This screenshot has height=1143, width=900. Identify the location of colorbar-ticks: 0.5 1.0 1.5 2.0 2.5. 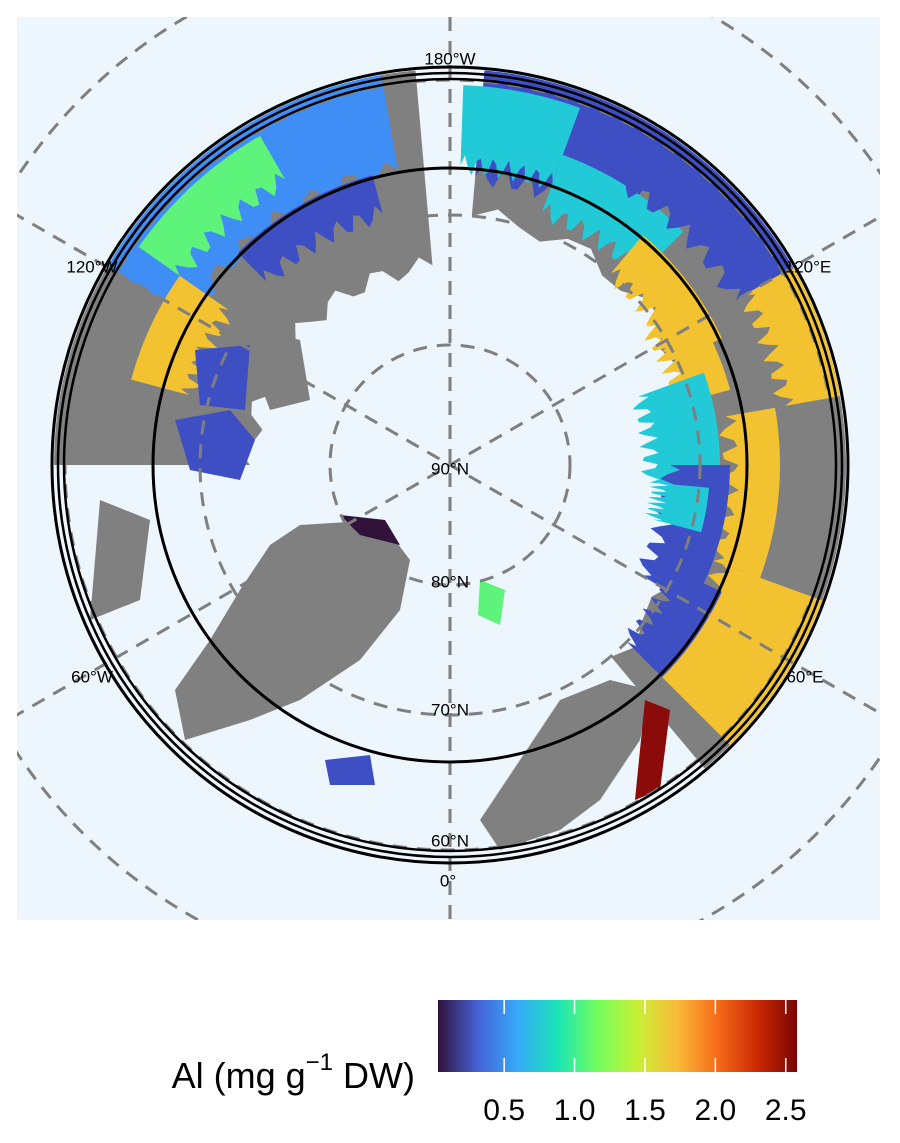
(645, 1063).